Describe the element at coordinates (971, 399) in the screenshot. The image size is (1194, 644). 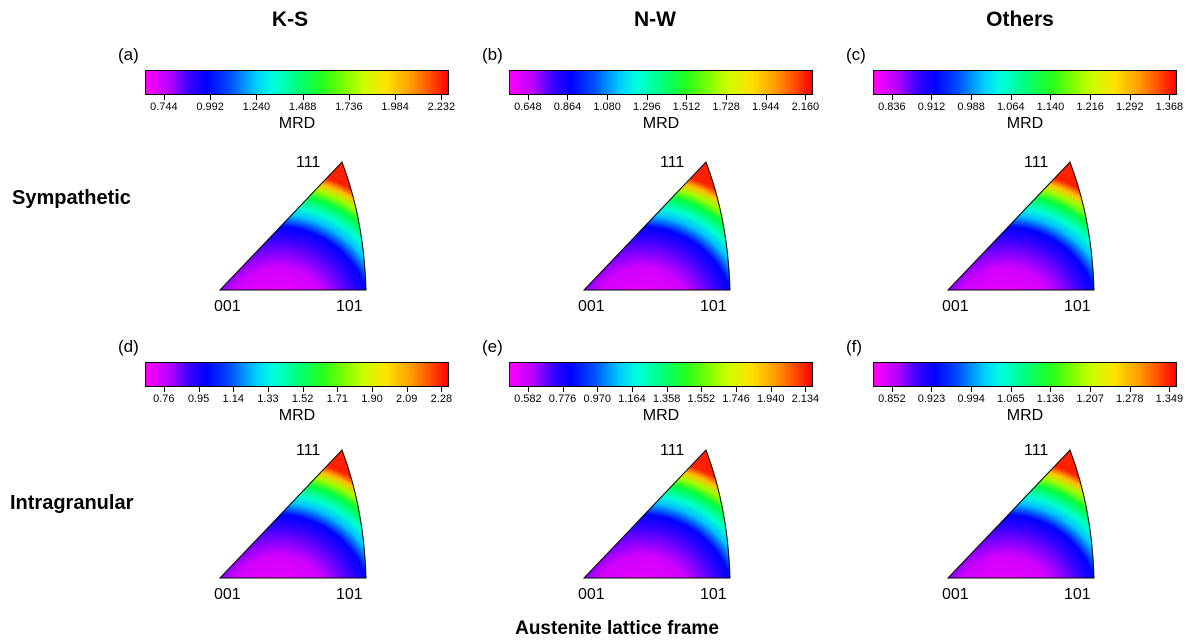
I see `colorbar-tick-label: 0.994` at that location.